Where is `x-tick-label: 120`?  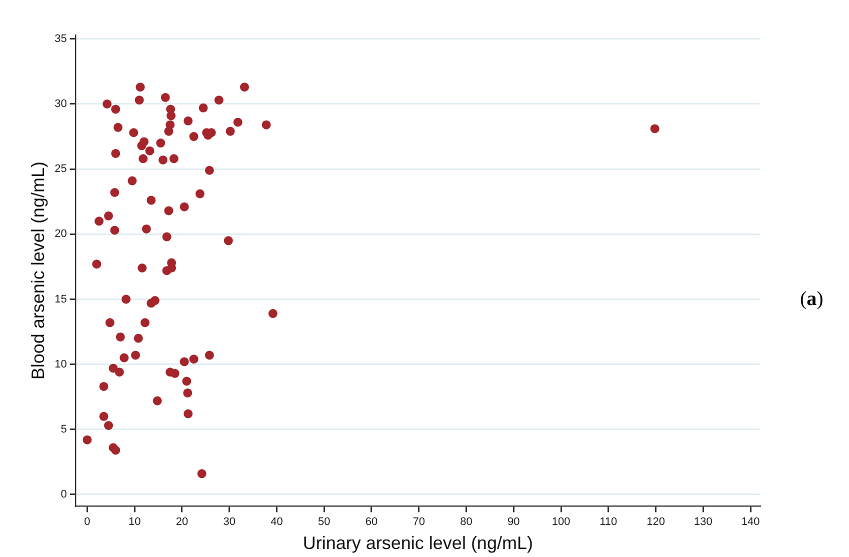 x-tick-label: 120 is located at coordinates (655, 522).